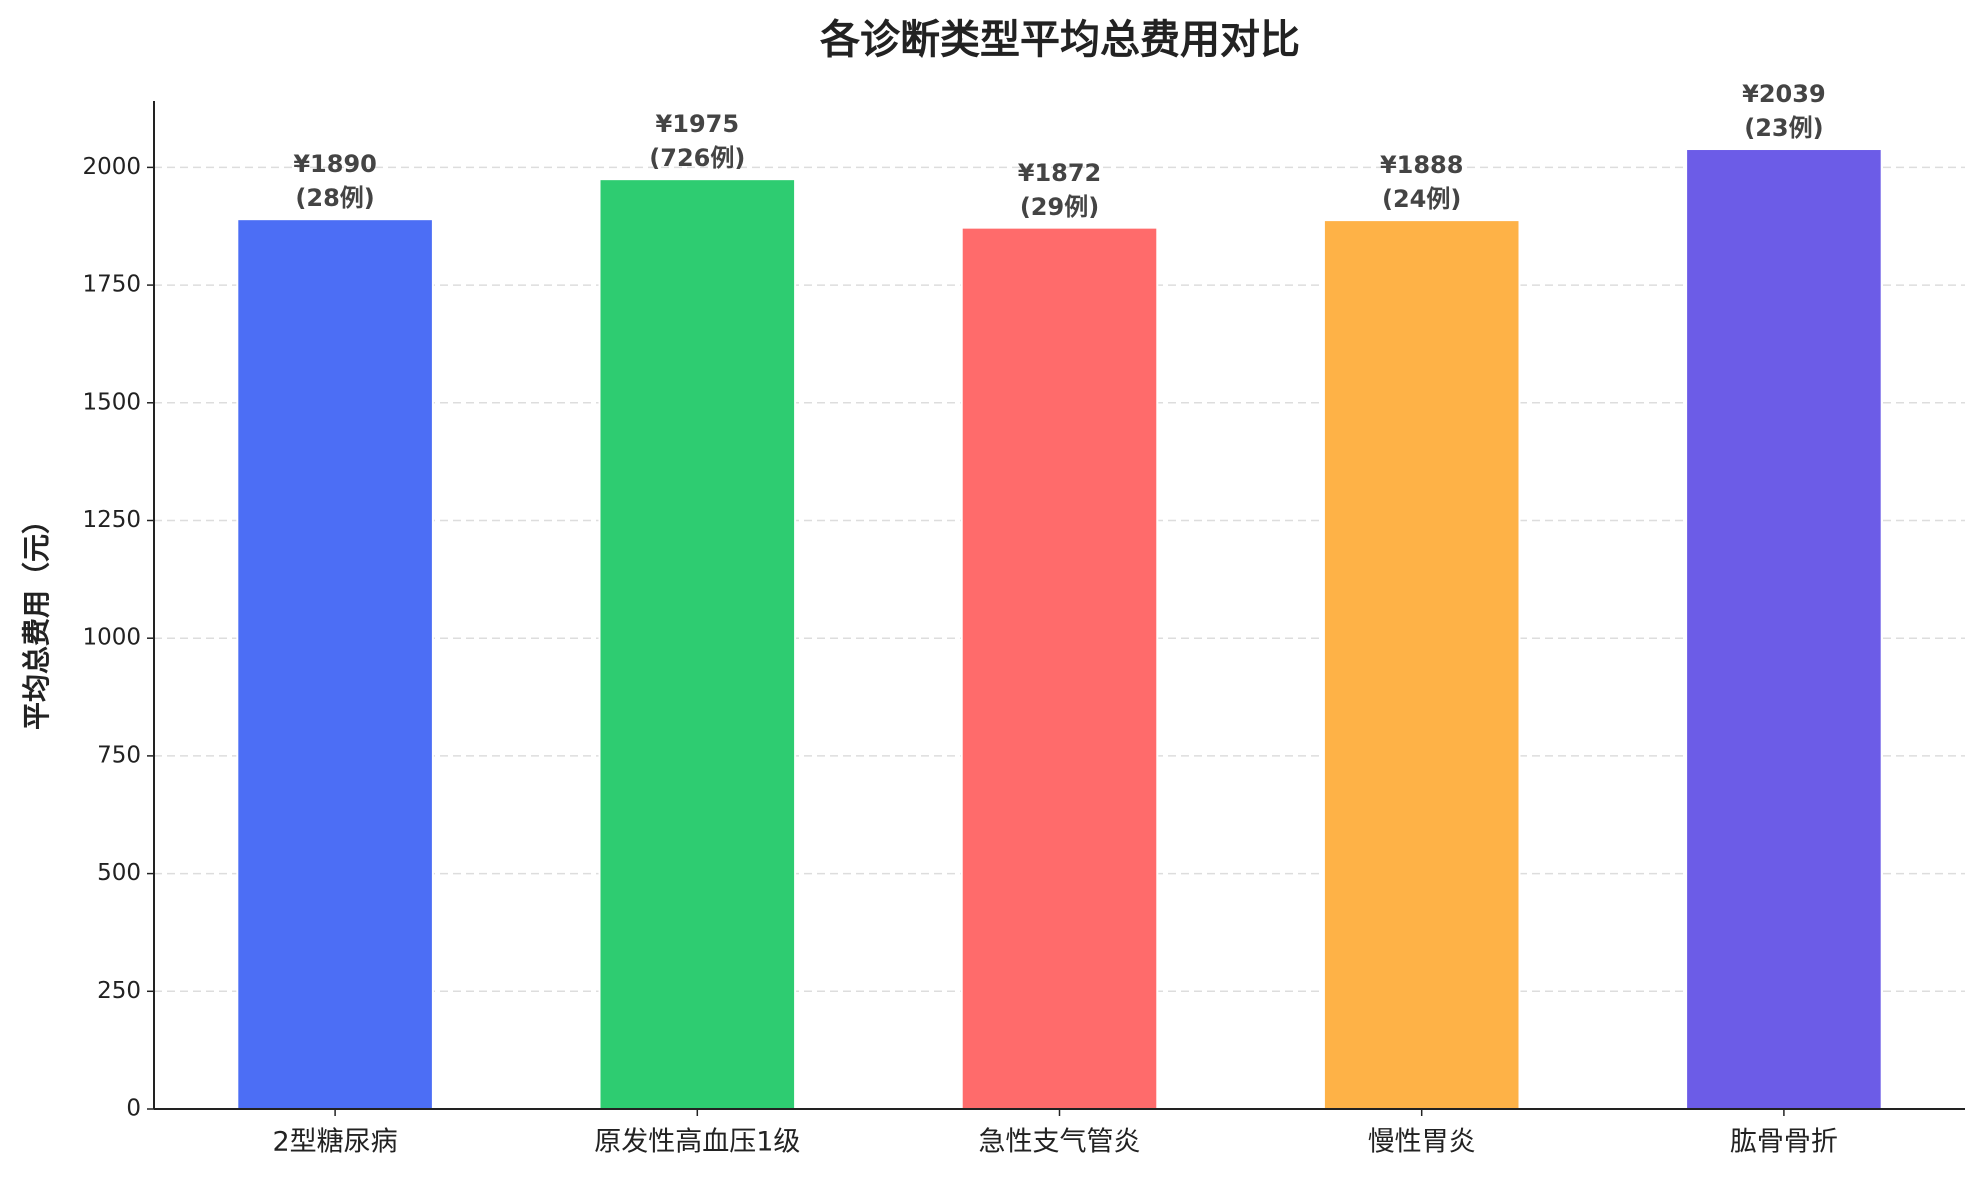 This screenshot has width=1981, height=1180. I want to click on x-tick-label: 2型糖尿病, so click(335, 1142).